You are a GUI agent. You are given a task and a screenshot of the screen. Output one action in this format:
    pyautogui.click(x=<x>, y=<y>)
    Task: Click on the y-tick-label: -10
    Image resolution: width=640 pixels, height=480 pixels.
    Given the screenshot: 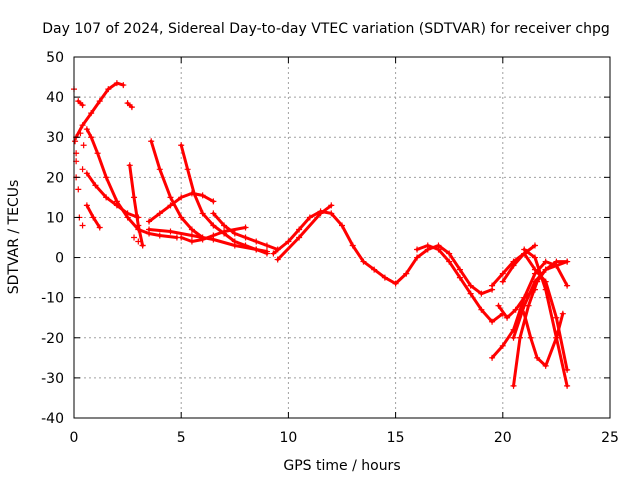 What is the action you would take?
    pyautogui.click(x=52, y=299)
    